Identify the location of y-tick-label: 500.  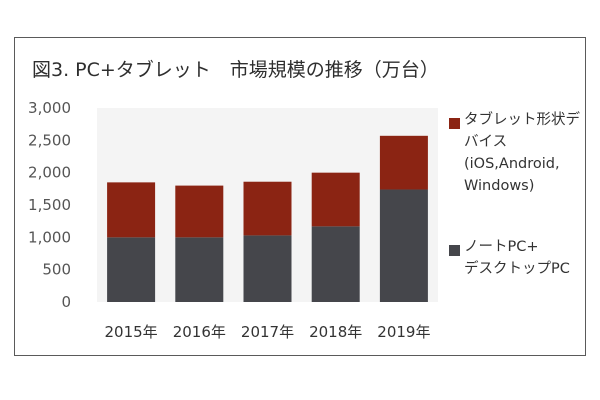
(56, 270).